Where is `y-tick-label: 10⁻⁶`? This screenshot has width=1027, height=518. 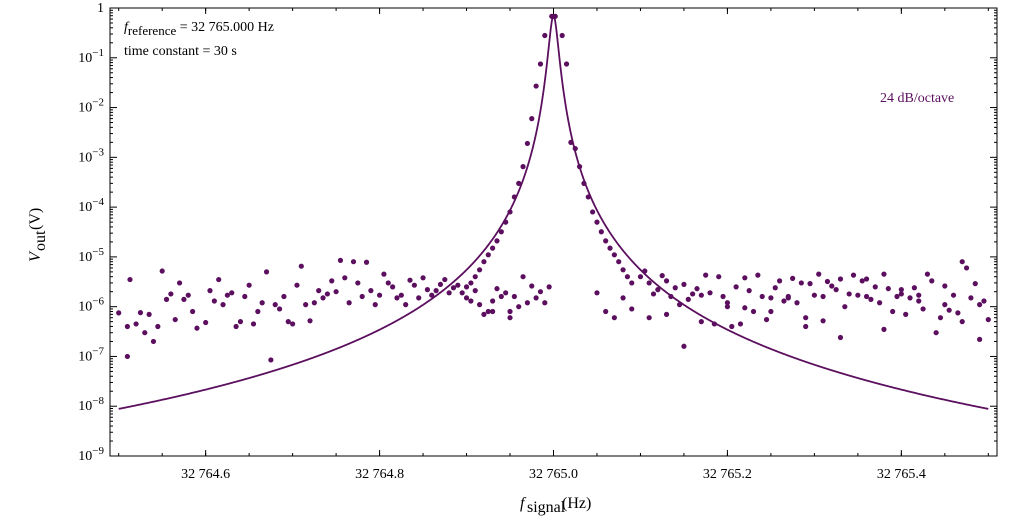 y-tick-label: 10⁻⁶ is located at coordinates (91, 305).